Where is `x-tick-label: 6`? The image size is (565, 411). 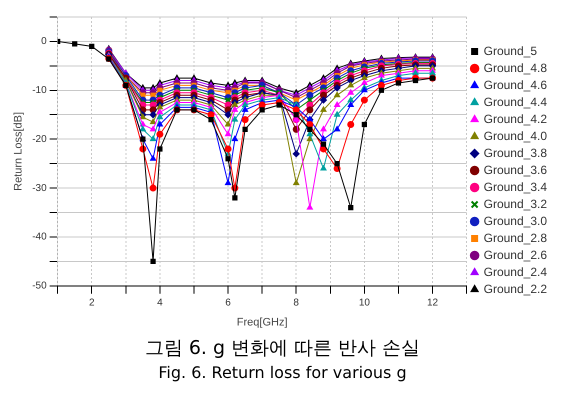
x-tick-label: 6 is located at coordinates (228, 303).